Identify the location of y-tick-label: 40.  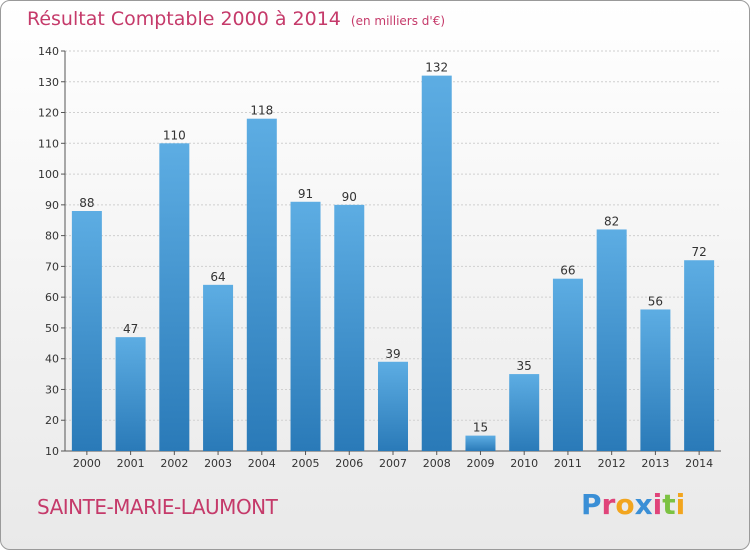
(52, 359).